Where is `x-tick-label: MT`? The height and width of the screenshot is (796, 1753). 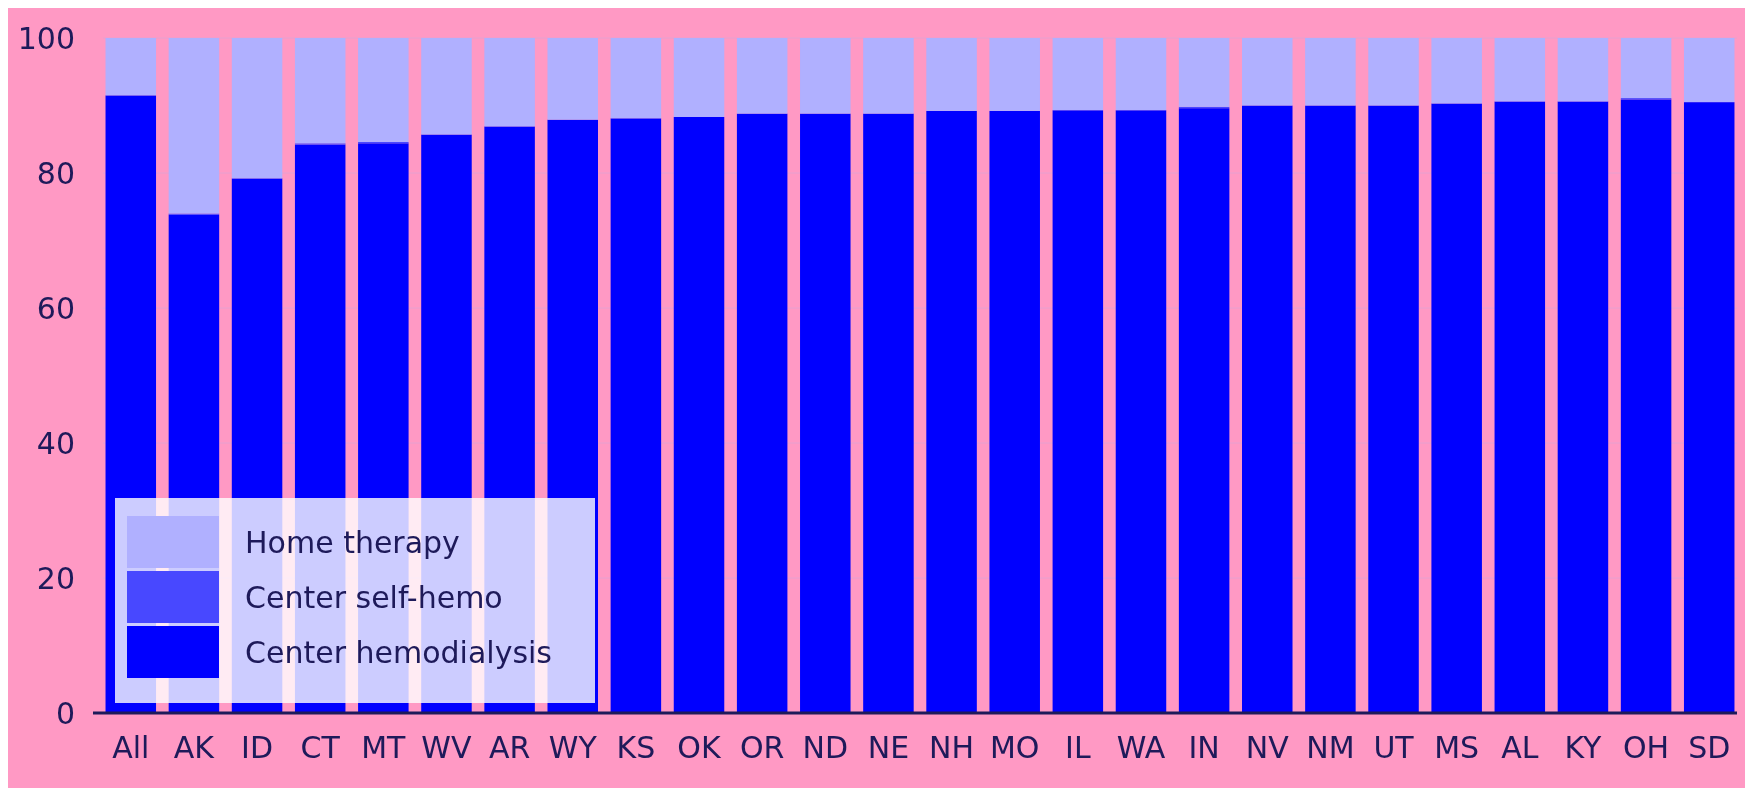
x-tick-label: MT is located at coordinates (384, 747).